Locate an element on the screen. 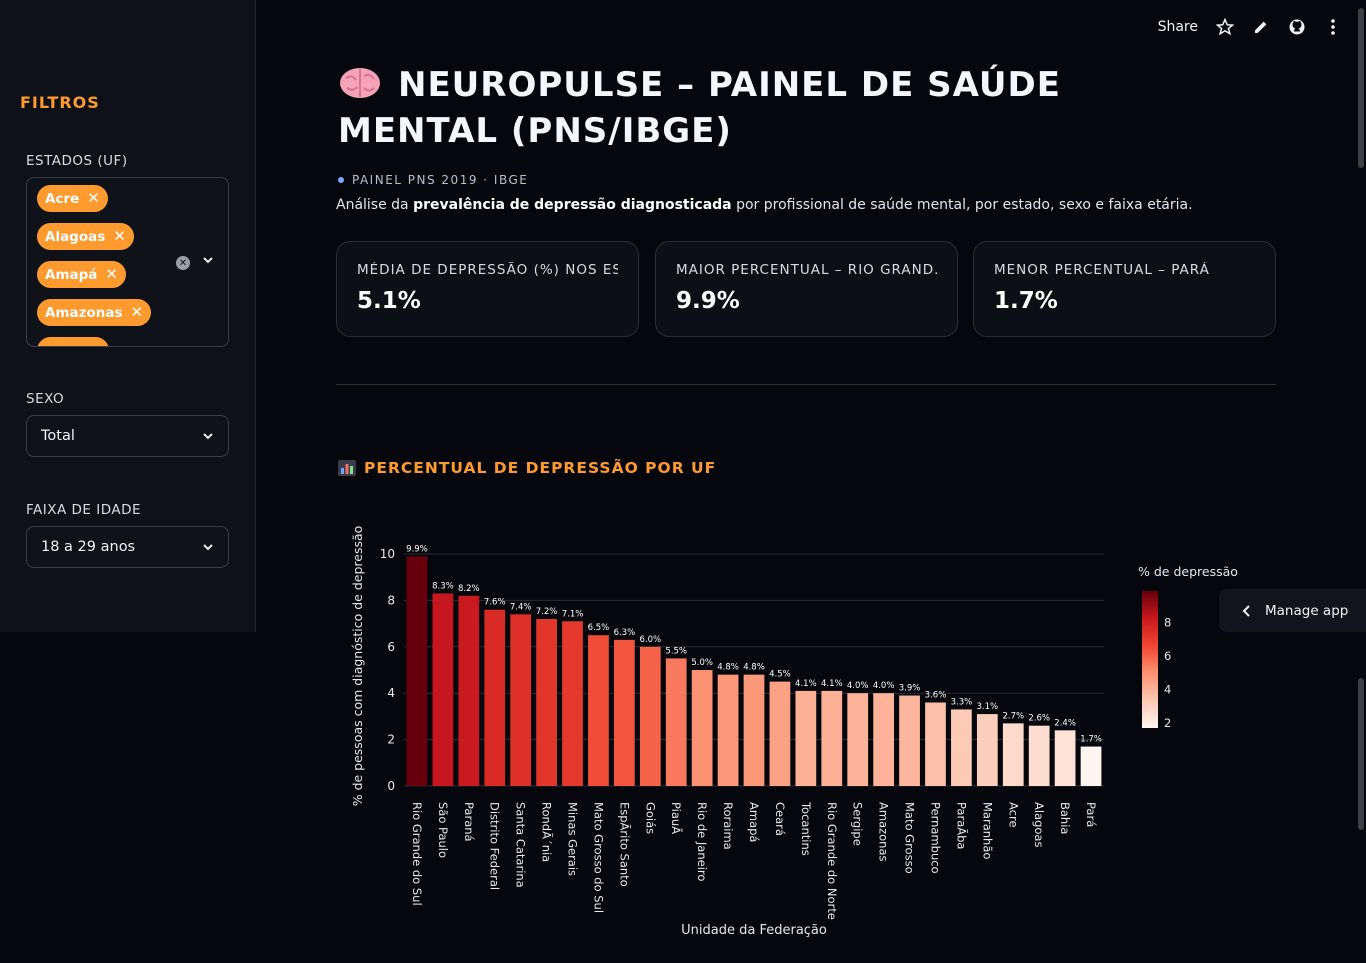 The height and width of the screenshot is (963, 1366). x-tick-label: Goiás is located at coordinates (650, 818).